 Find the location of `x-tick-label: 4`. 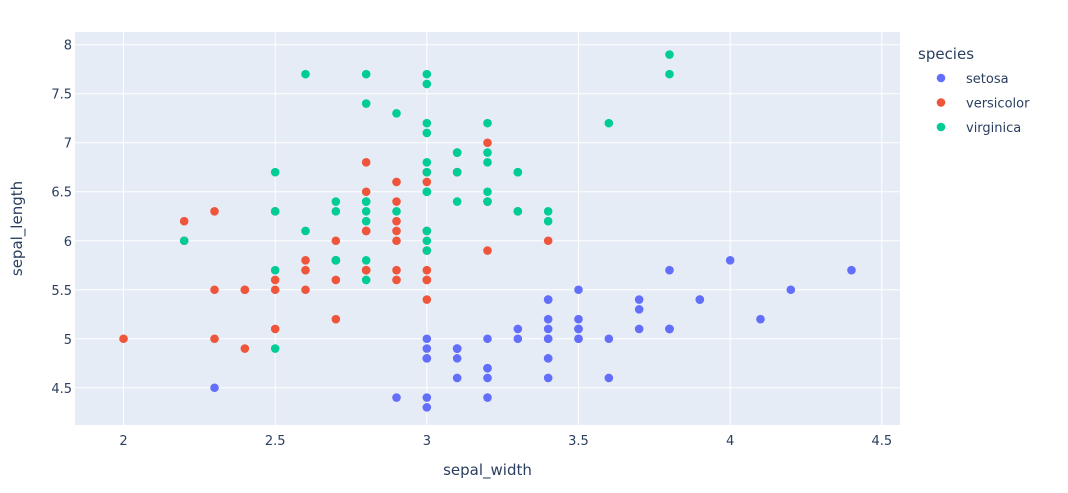

x-tick-label: 4 is located at coordinates (730, 441).